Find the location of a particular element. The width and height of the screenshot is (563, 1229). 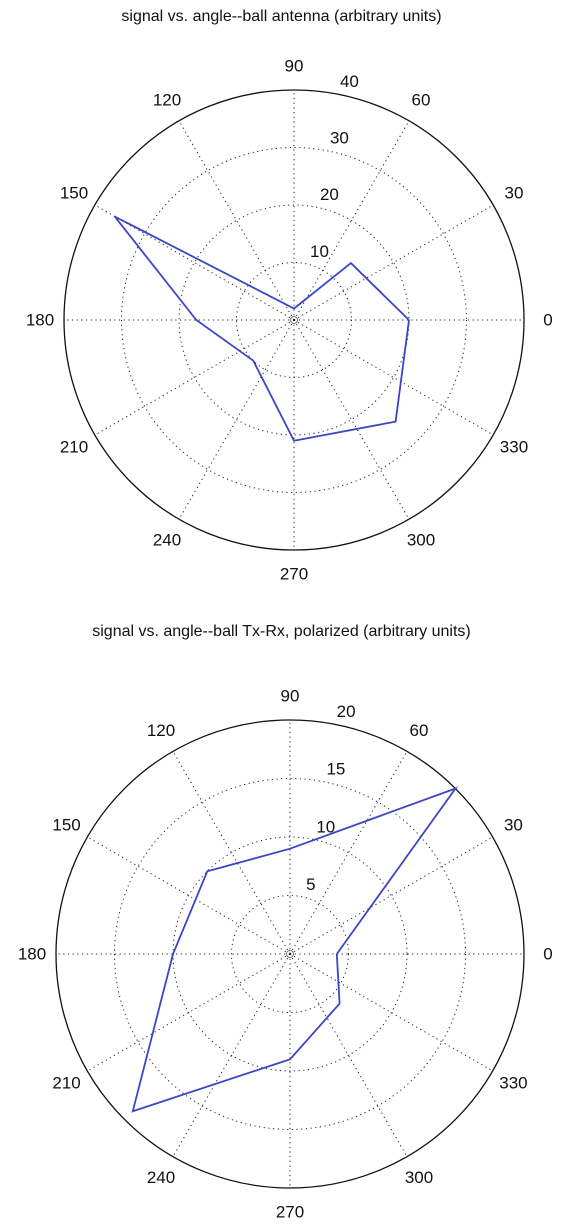

series-line is located at coordinates (261, 328).